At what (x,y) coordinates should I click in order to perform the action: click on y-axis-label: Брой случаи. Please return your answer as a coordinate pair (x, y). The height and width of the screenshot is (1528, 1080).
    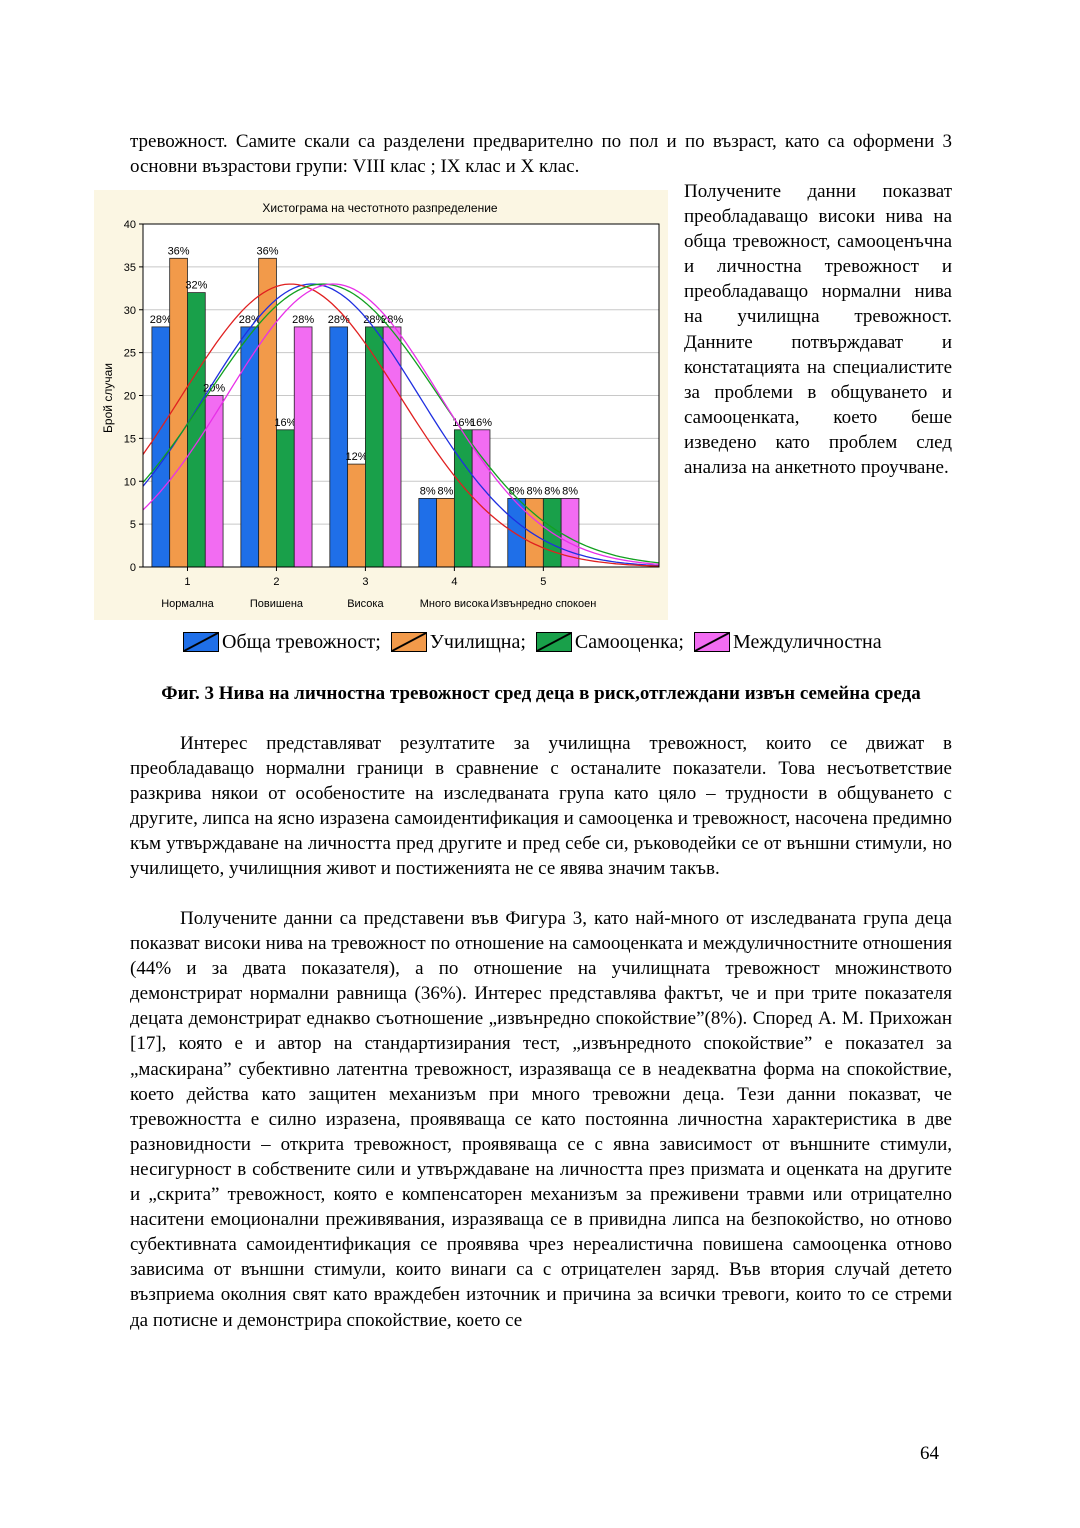
    Looking at the image, I should click on (108, 398).